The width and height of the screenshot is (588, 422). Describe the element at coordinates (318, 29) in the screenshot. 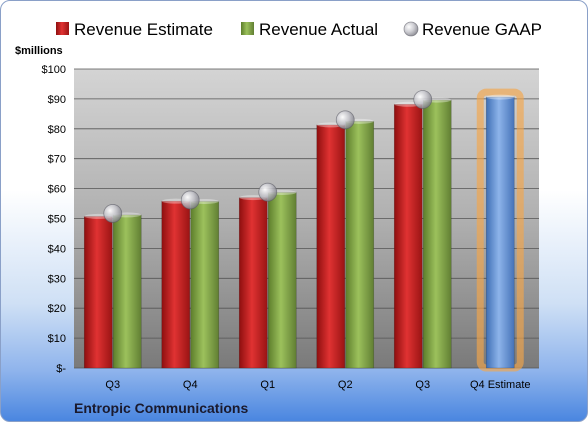

I see `legend-label: Revenue Actual` at that location.